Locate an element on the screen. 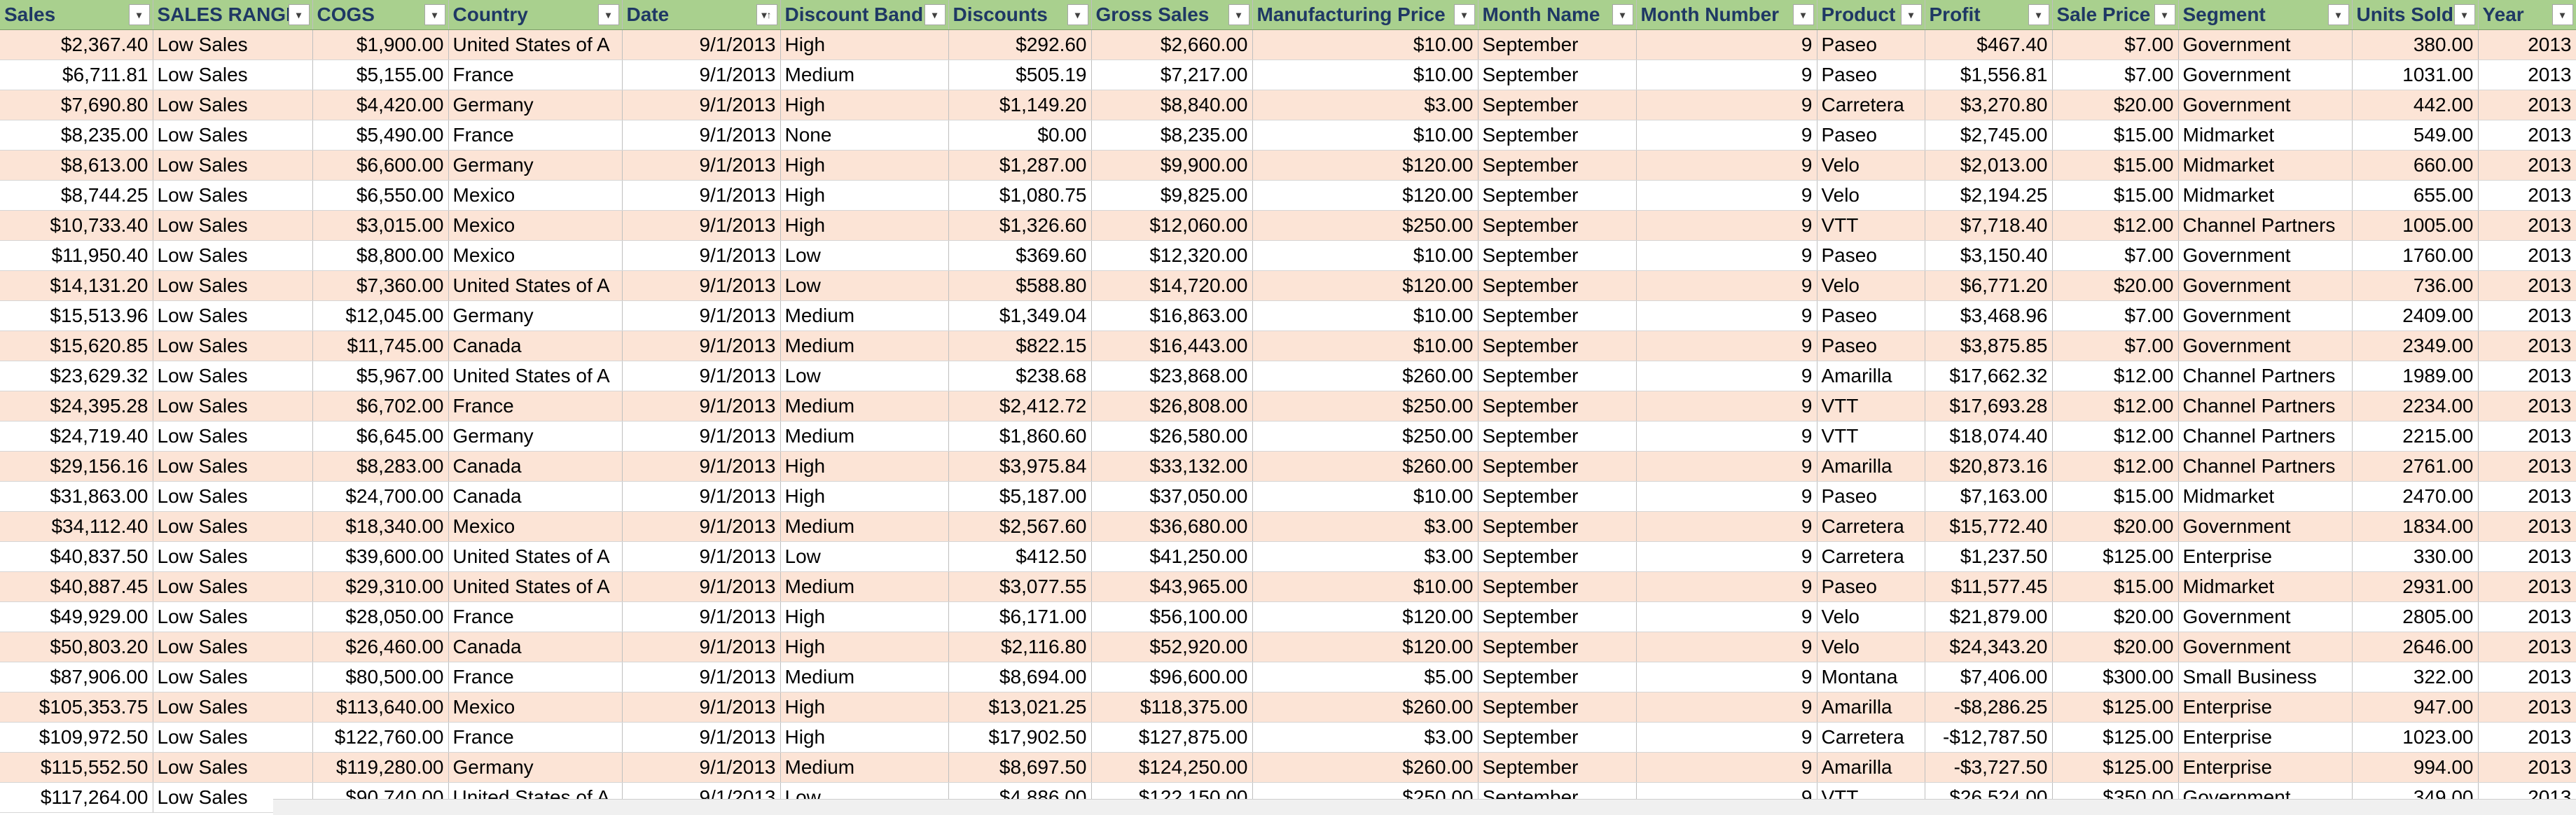  cell-sales: $8,744.25 is located at coordinates (76, 195).